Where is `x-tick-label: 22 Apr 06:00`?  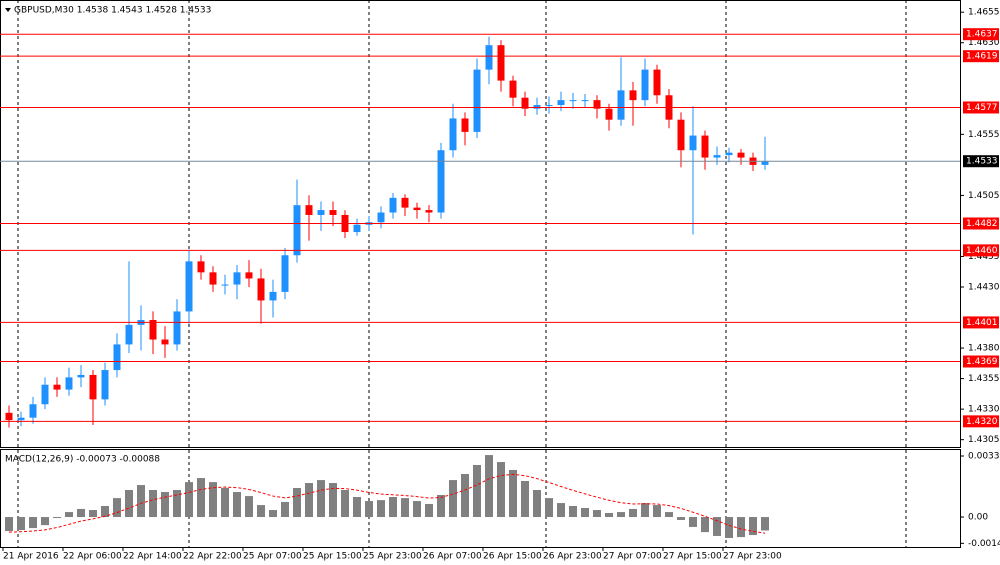
x-tick-label: 22 Apr 06:00 is located at coordinates (92, 557).